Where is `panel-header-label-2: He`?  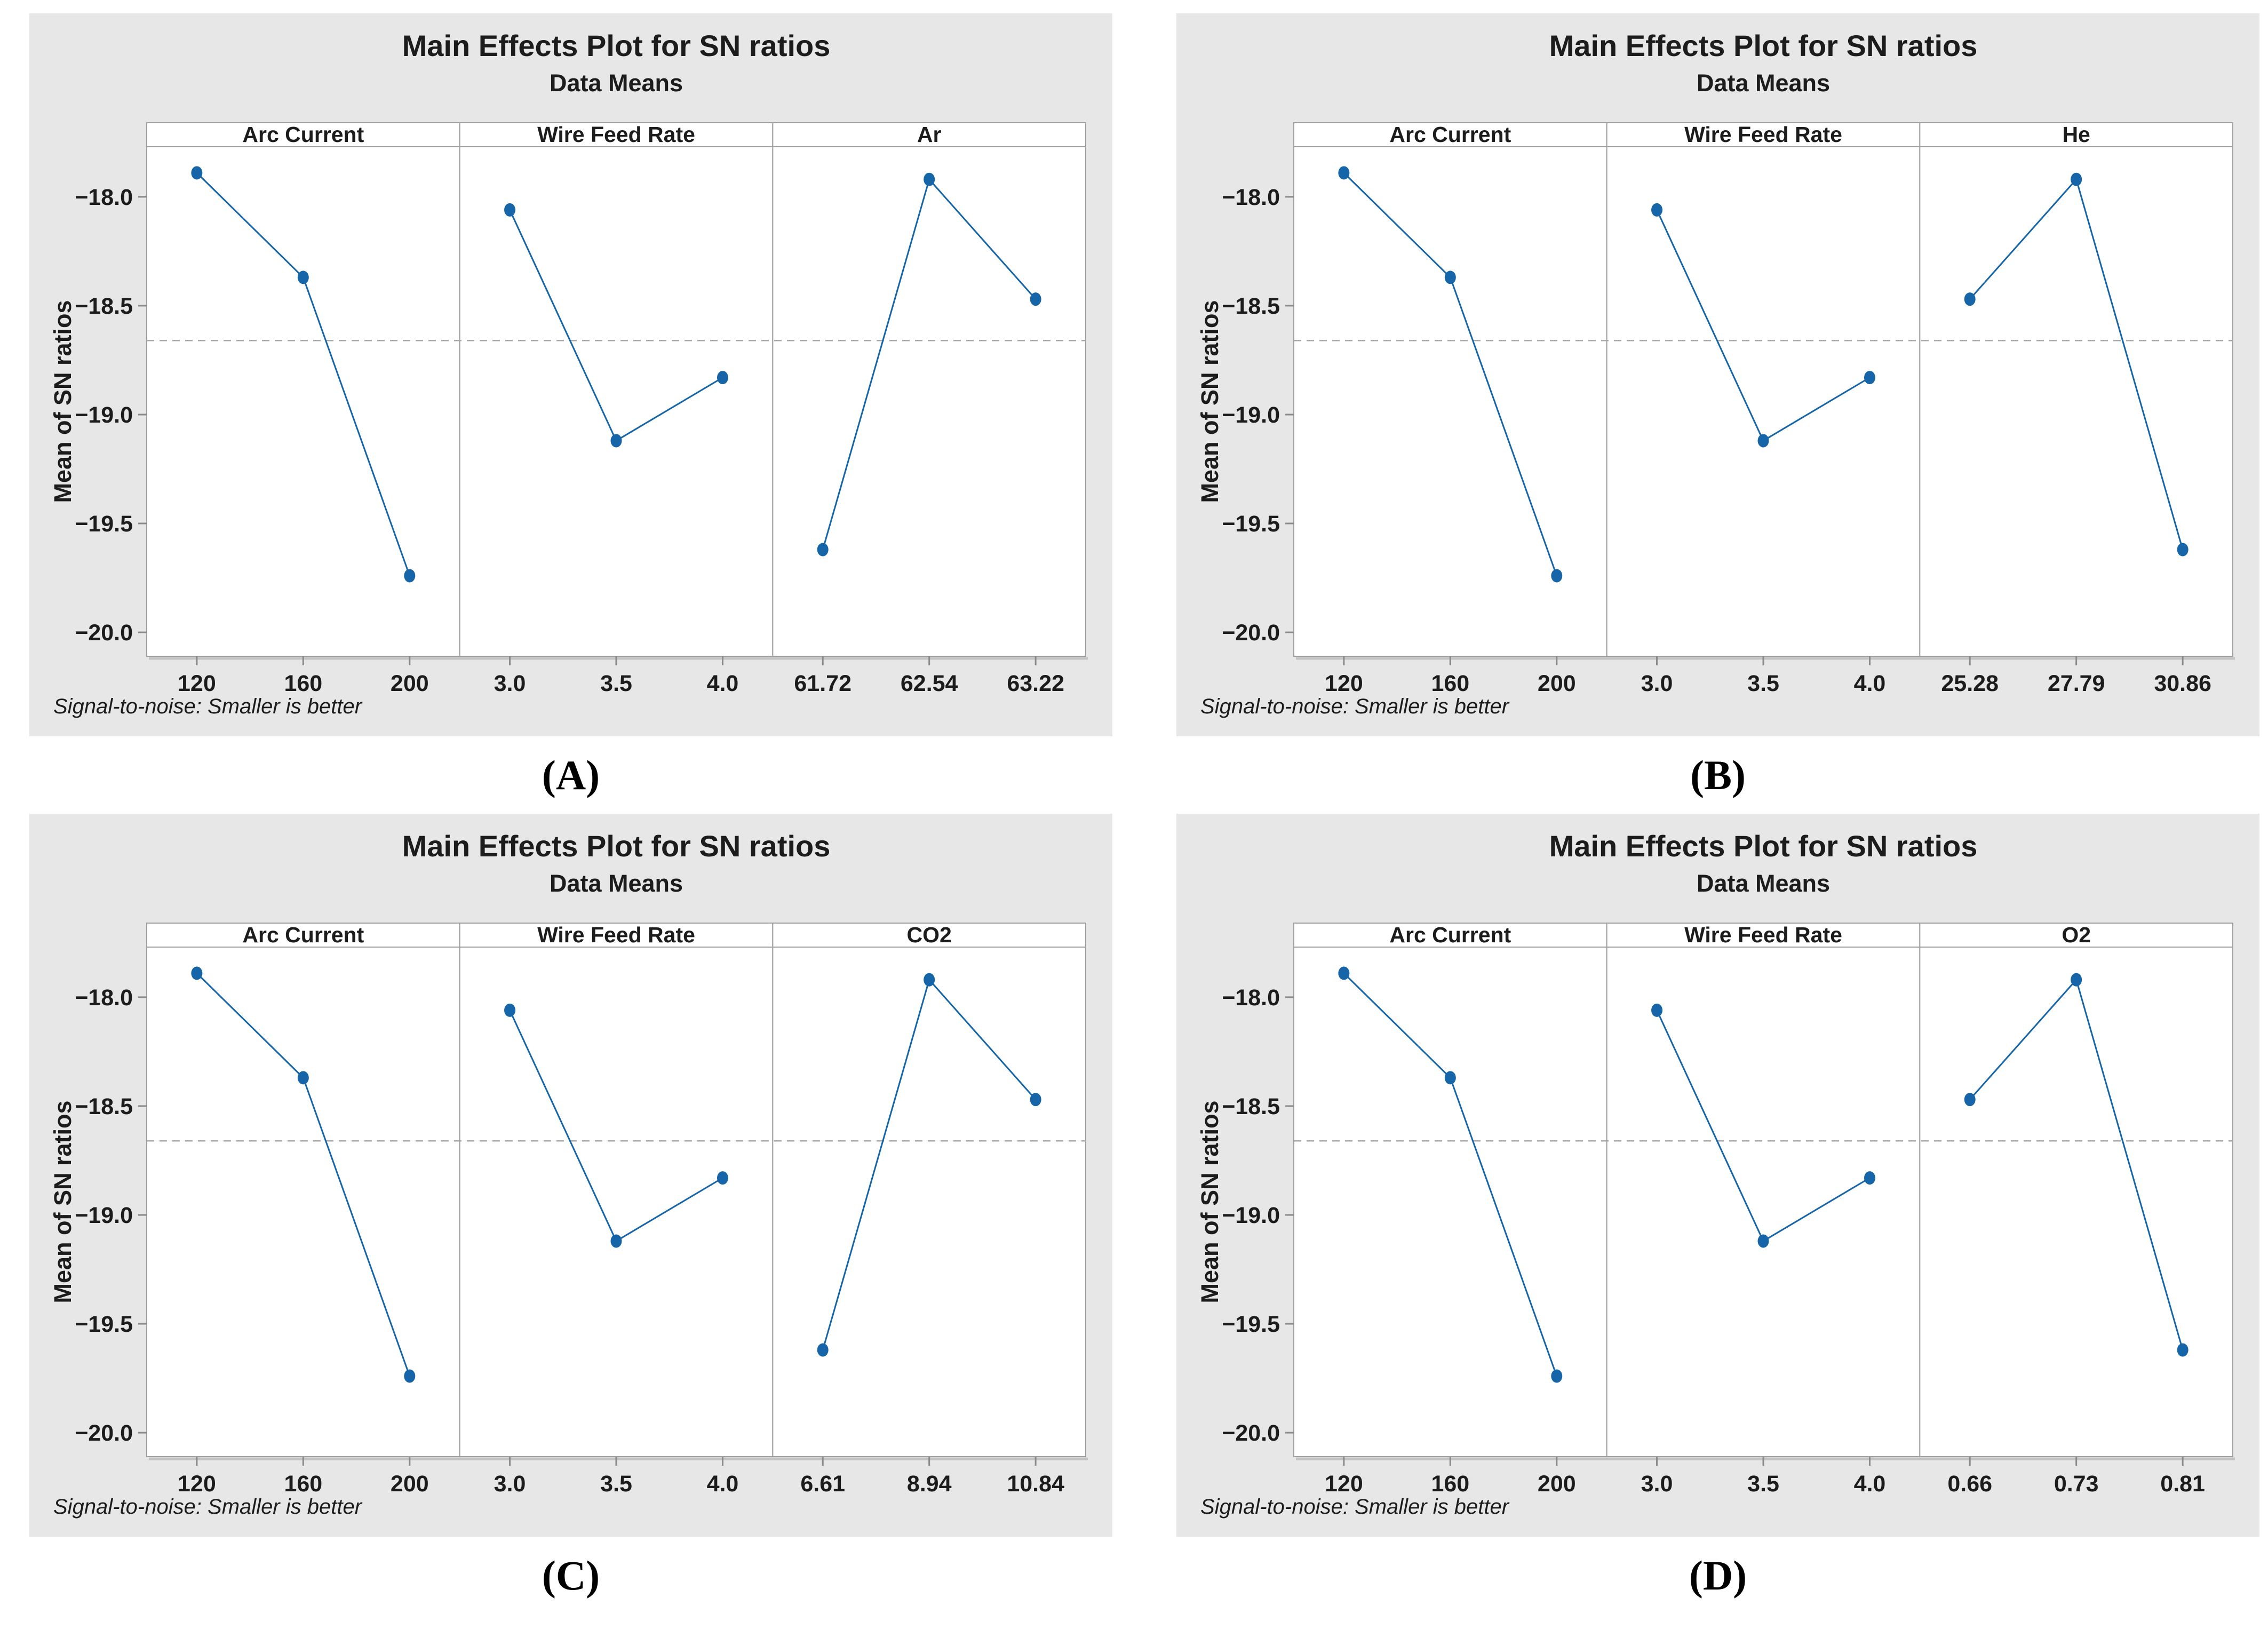 panel-header-label-2: He is located at coordinates (2076, 134).